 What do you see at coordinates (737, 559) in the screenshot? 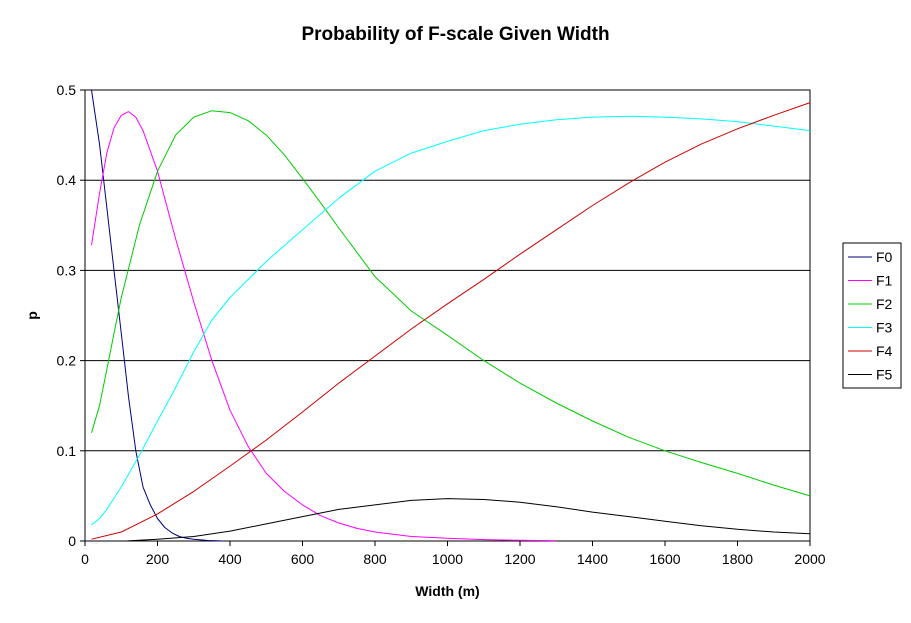
I see `x-tick-label: 1800` at bounding box center [737, 559].